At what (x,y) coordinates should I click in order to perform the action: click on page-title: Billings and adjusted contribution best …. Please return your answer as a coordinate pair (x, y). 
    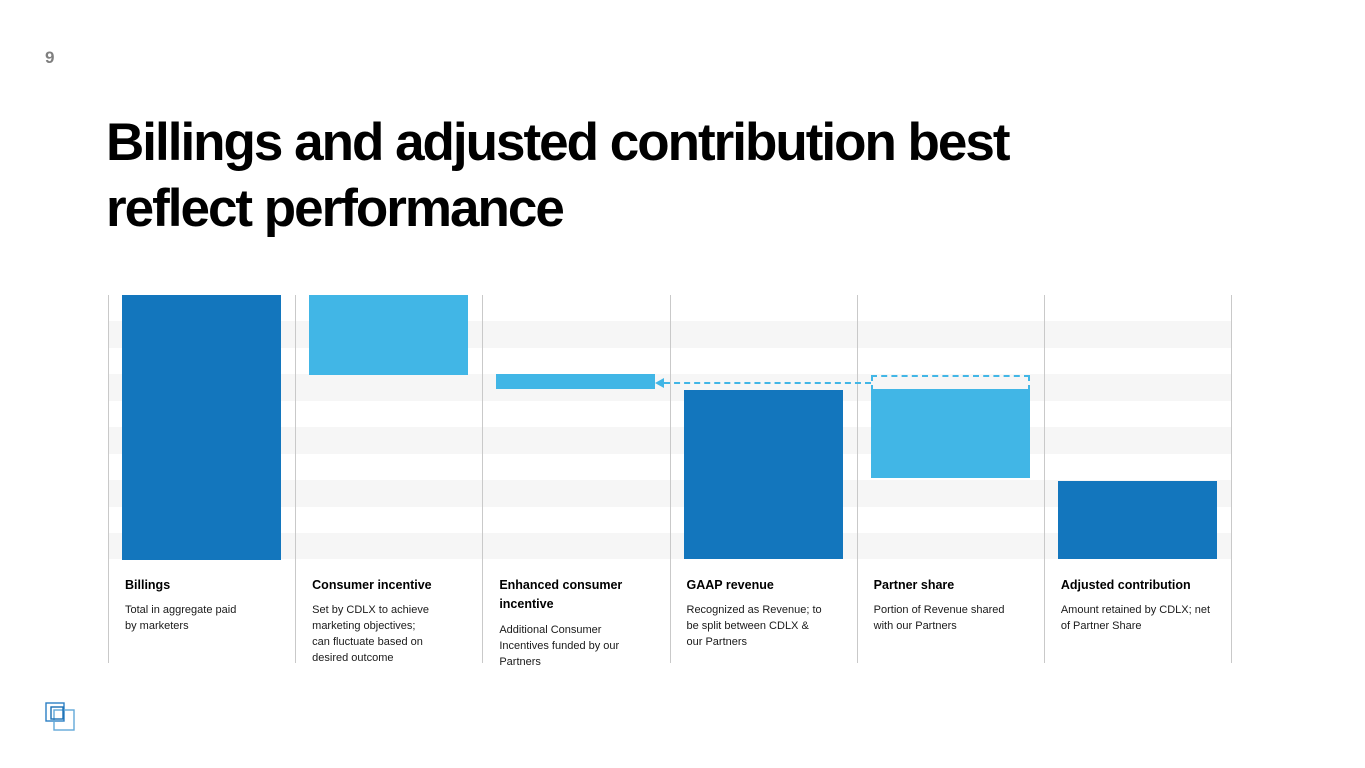
    Looking at the image, I should click on (558, 175).